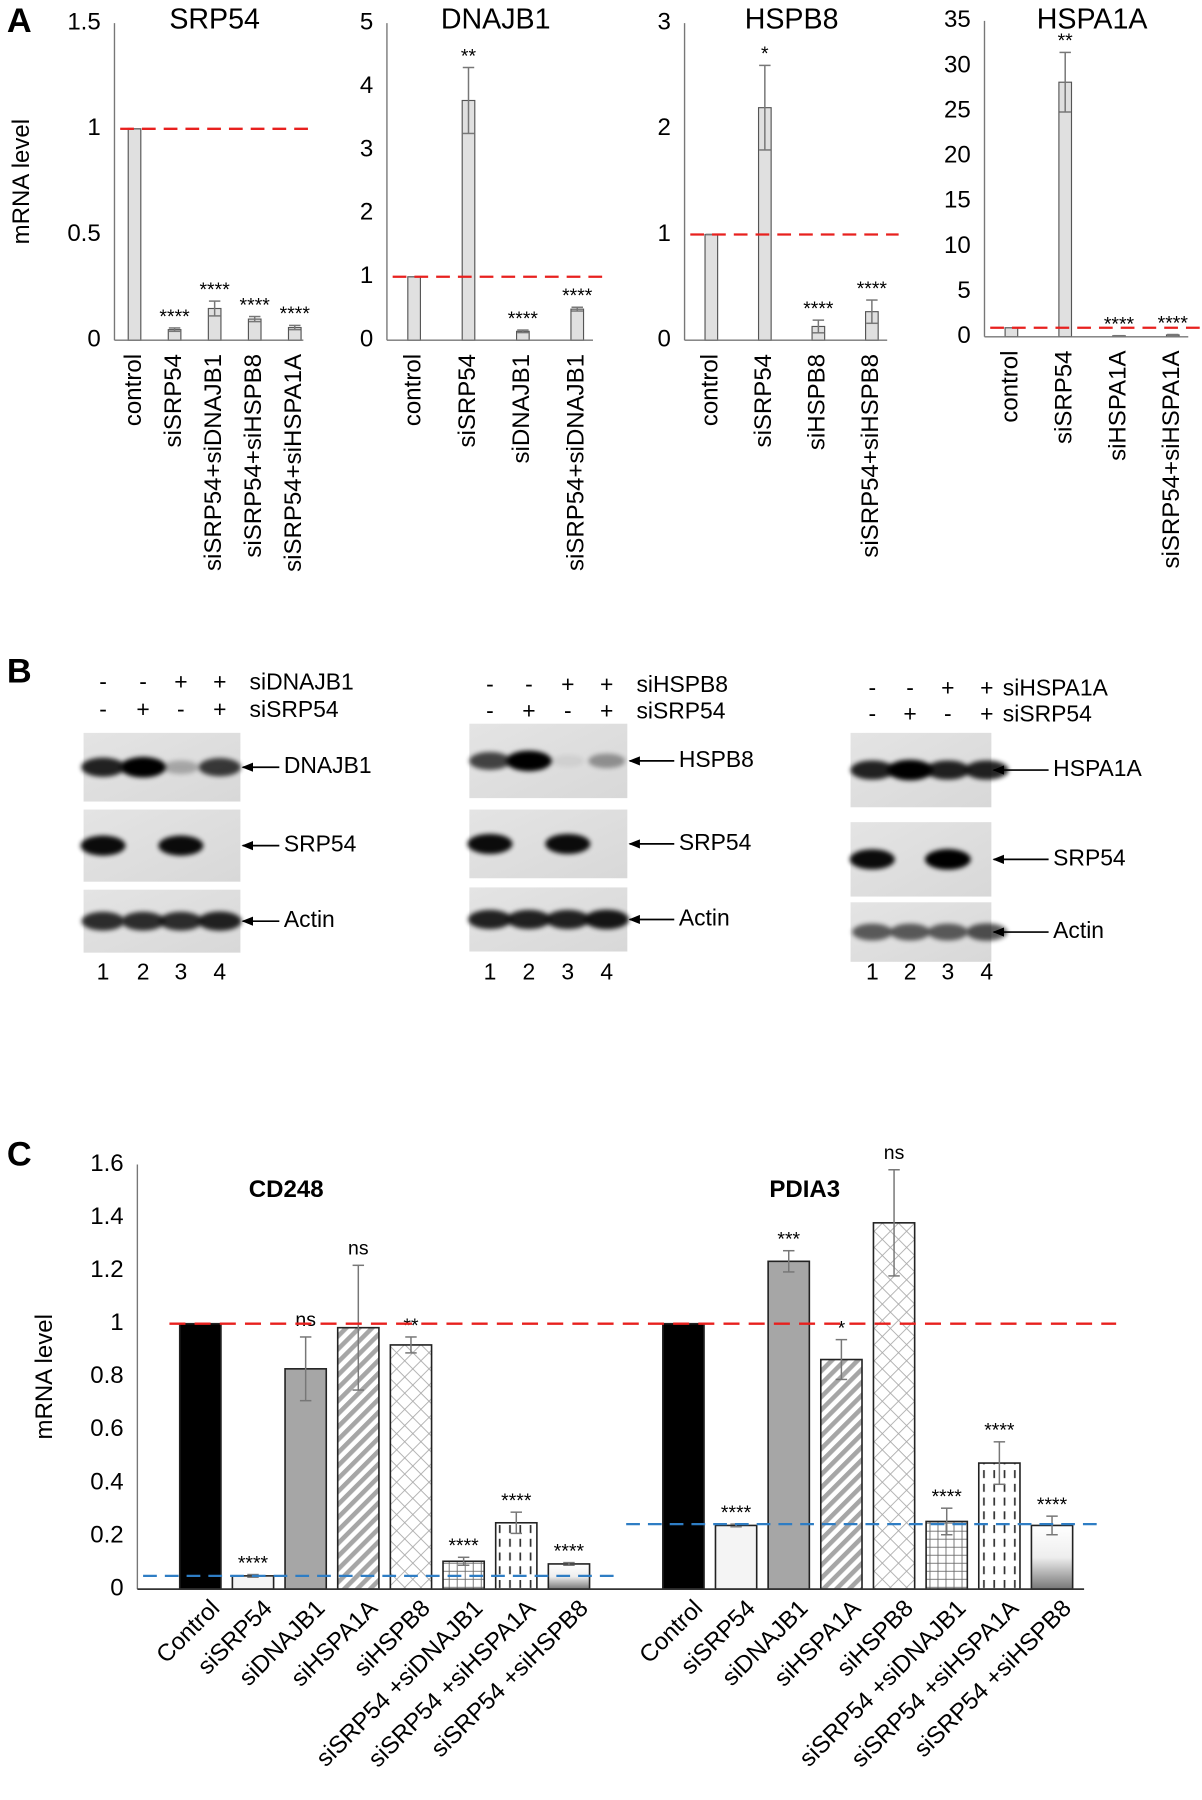 The image size is (1202, 1800). I want to click on x-tick-label: siDNAJB1, so click(521, 409).